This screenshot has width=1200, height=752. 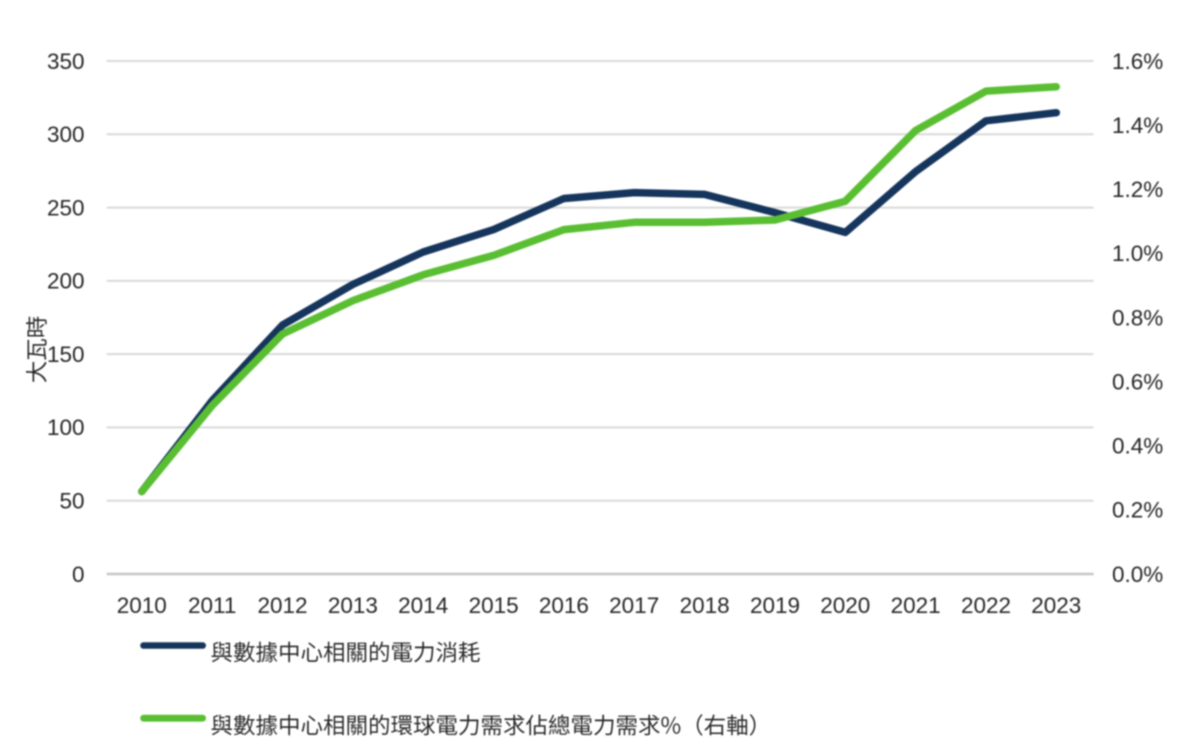 What do you see at coordinates (423, 605) in the screenshot?
I see `svg-text: 2014` at bounding box center [423, 605].